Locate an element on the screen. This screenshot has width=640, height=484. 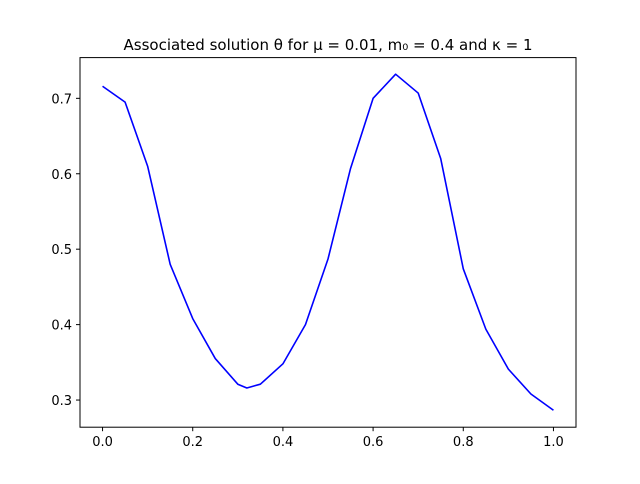
y-tick-label: 0.3 is located at coordinates (61, 401).